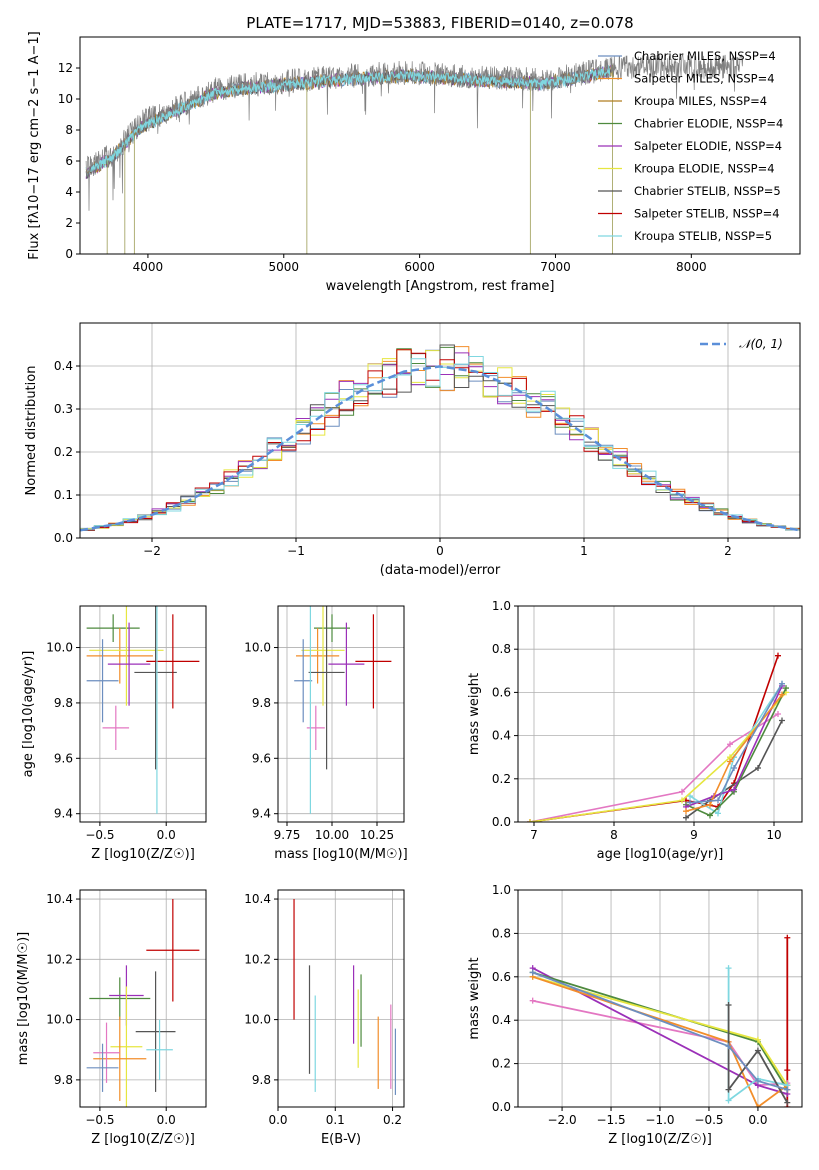  I want to click on y-axis-label: mass weight, so click(474, 998).